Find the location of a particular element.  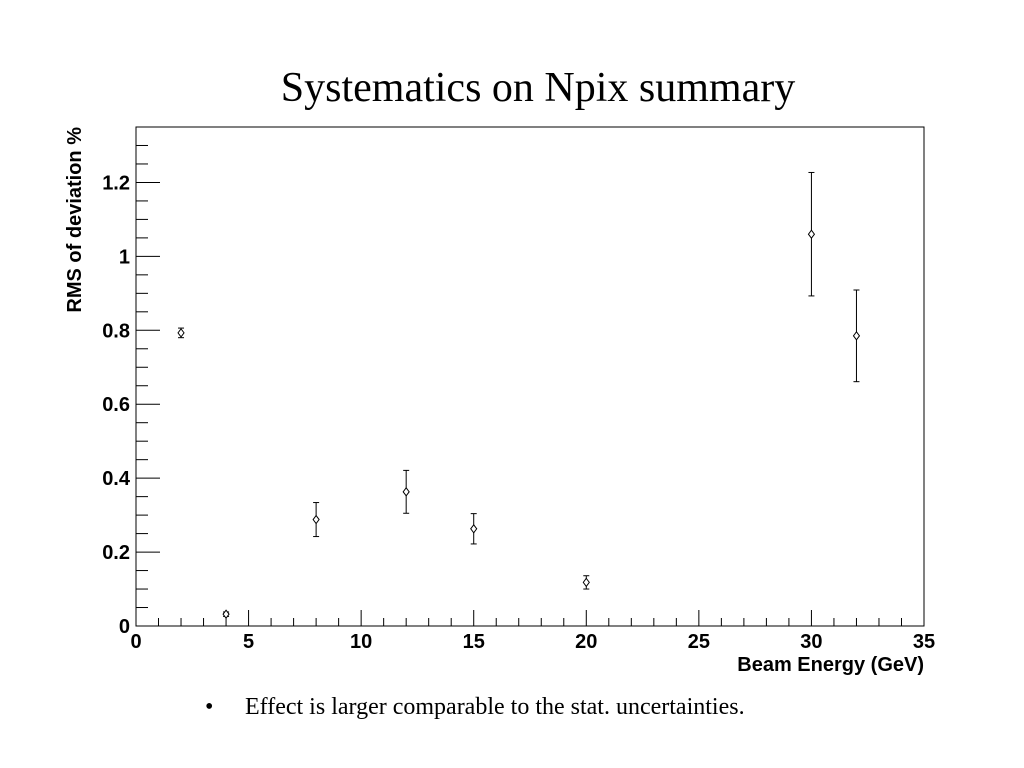

x-axis: 0 5 10 15 20 25 30 35 is located at coordinates (532, 631).